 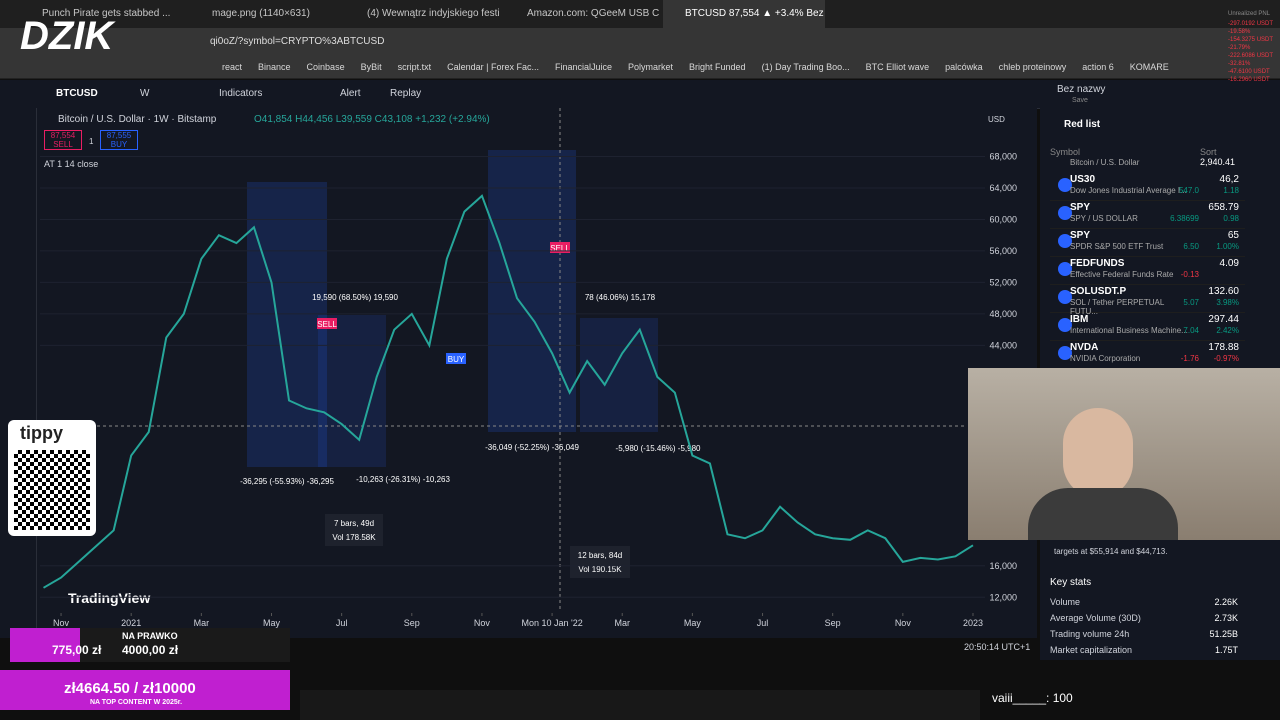 What do you see at coordinates (897, 67) in the screenshot?
I see `bookmark: BTC Elliot wave` at bounding box center [897, 67].